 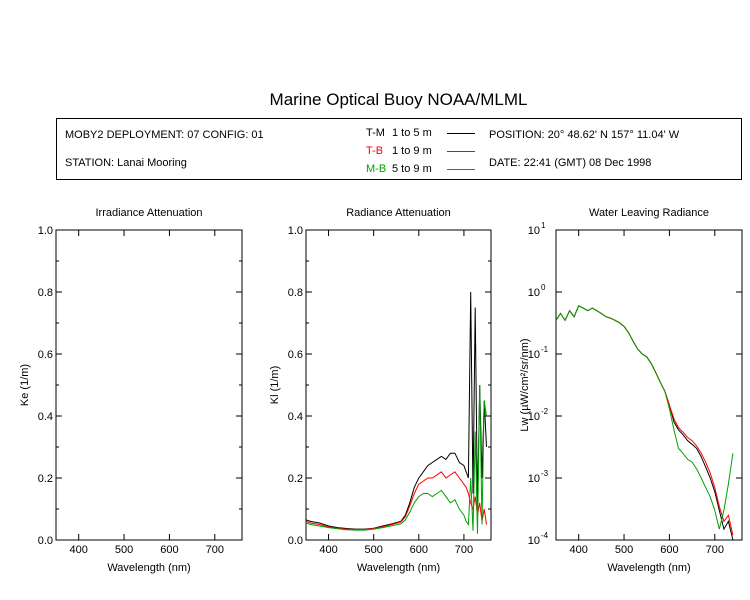 What do you see at coordinates (669, 550) in the screenshot?
I see `panel-3-xtick-label: 600` at bounding box center [669, 550].